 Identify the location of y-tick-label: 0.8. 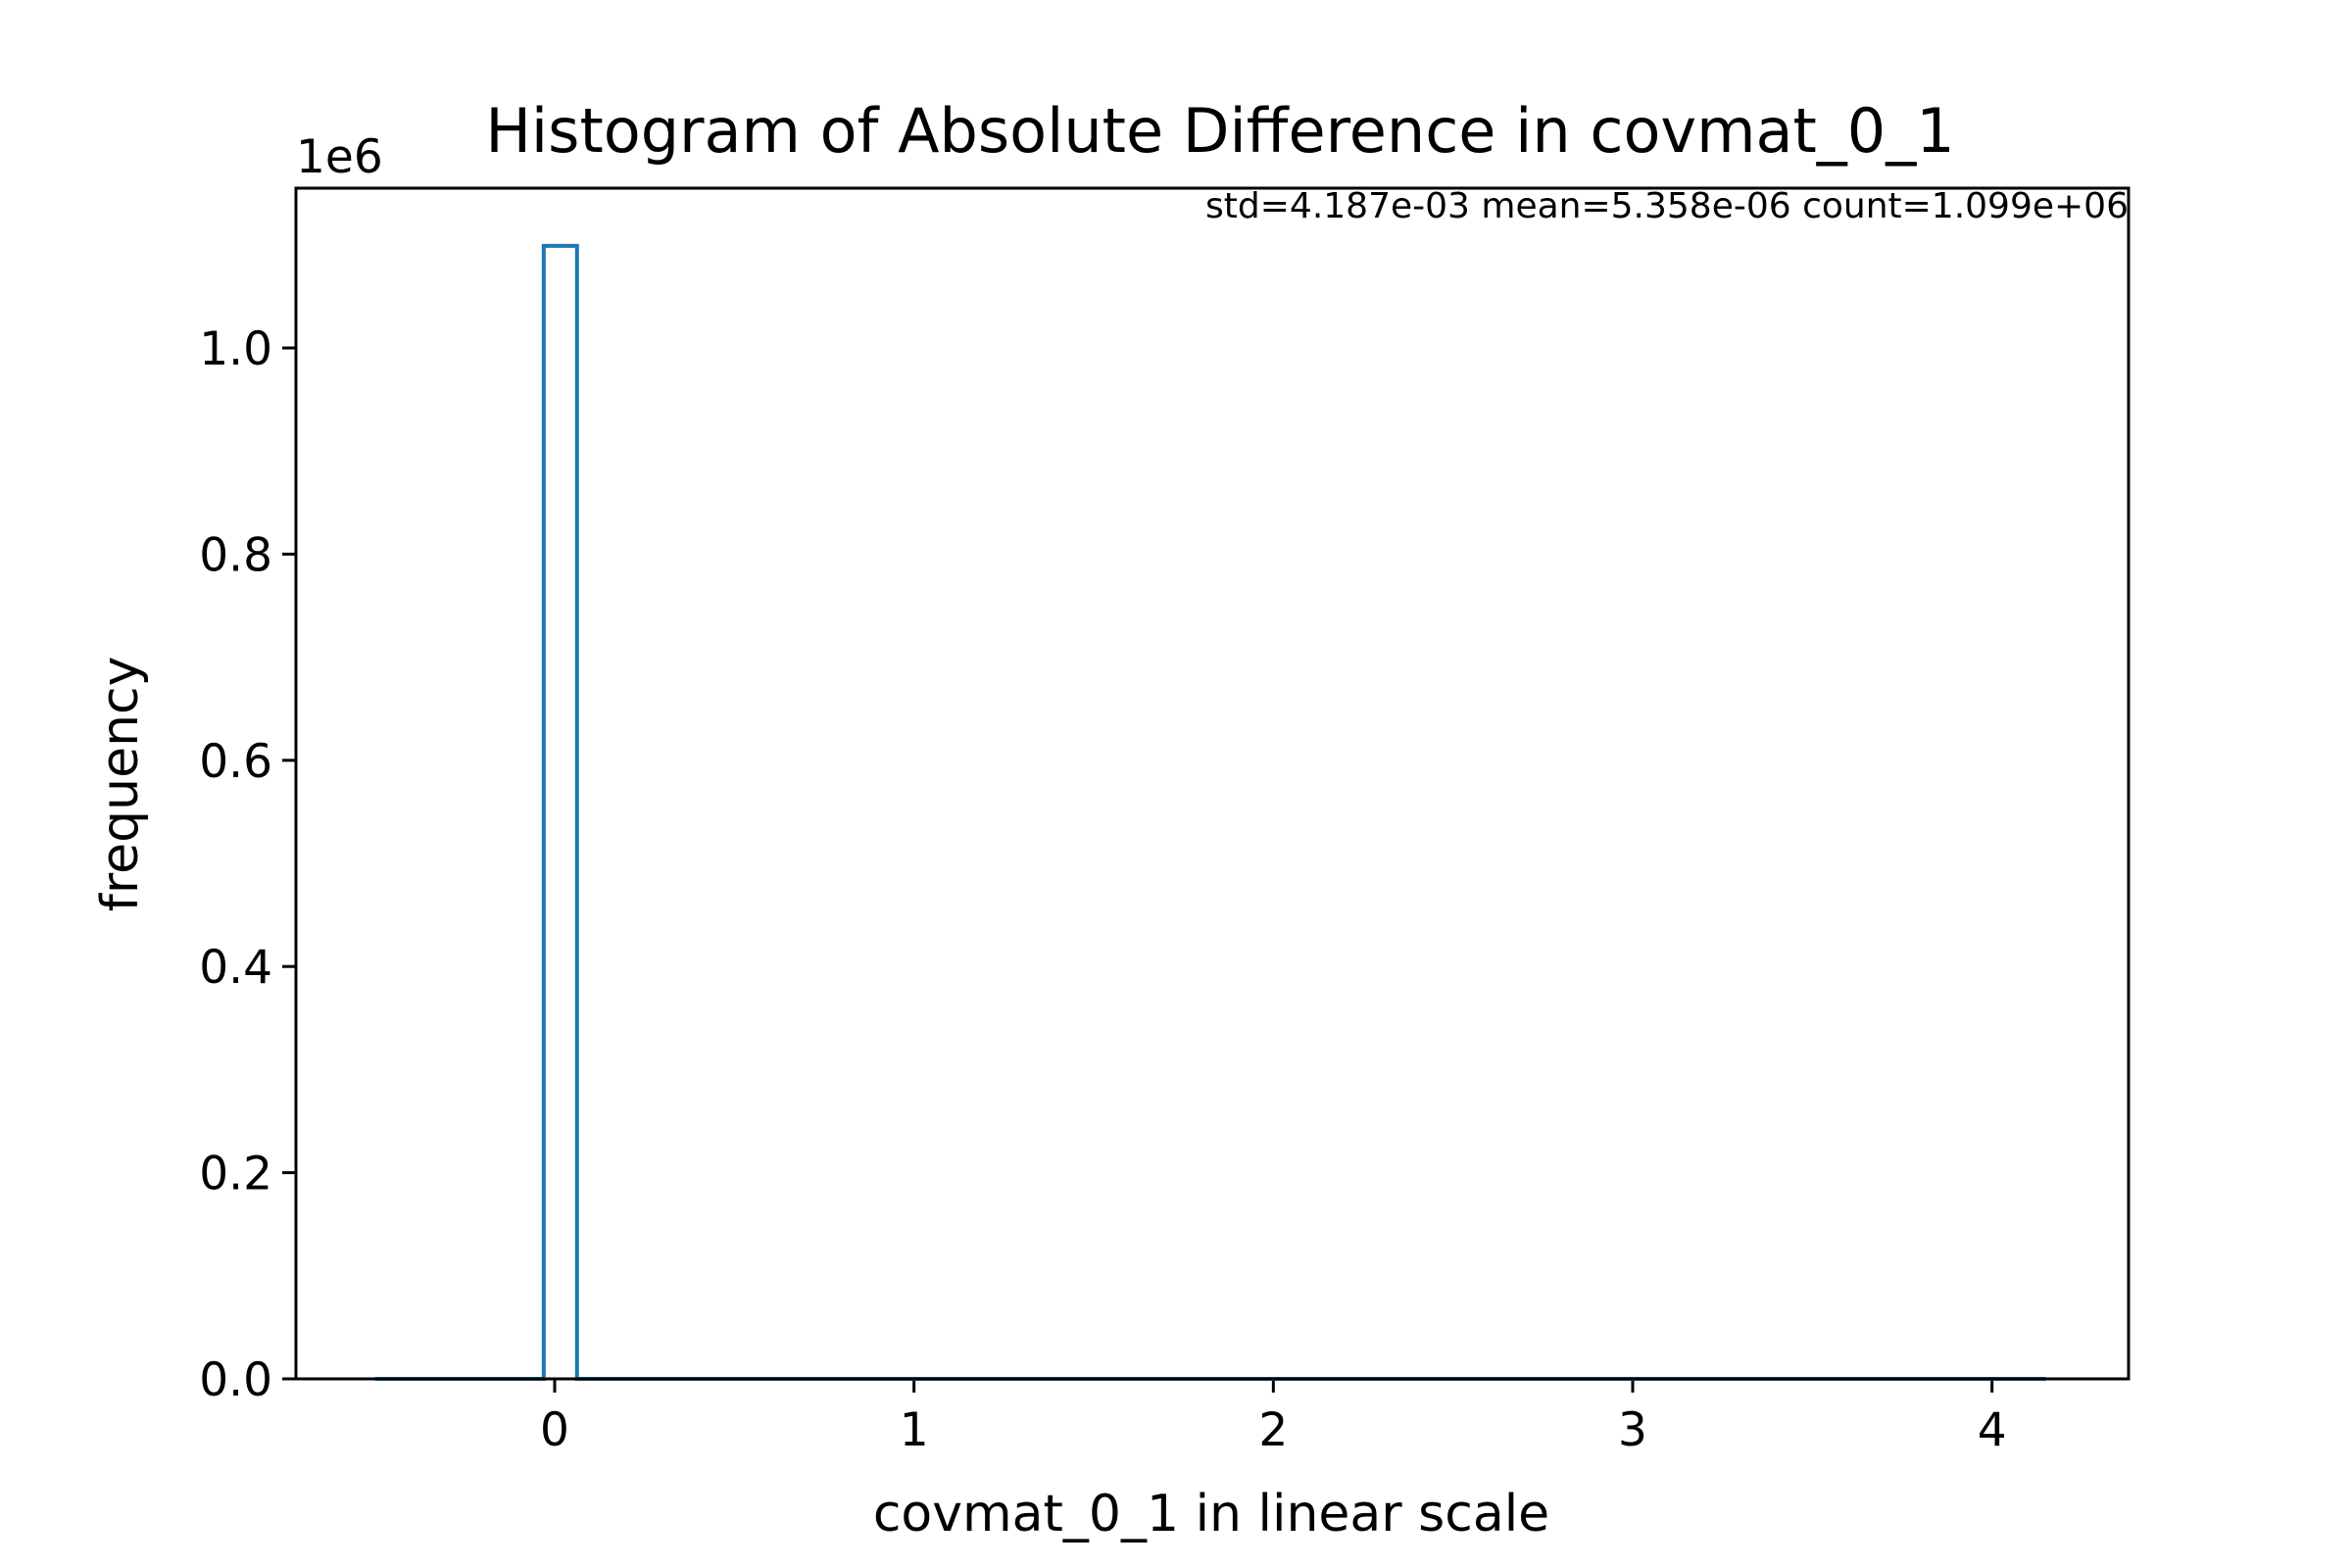
(235, 555).